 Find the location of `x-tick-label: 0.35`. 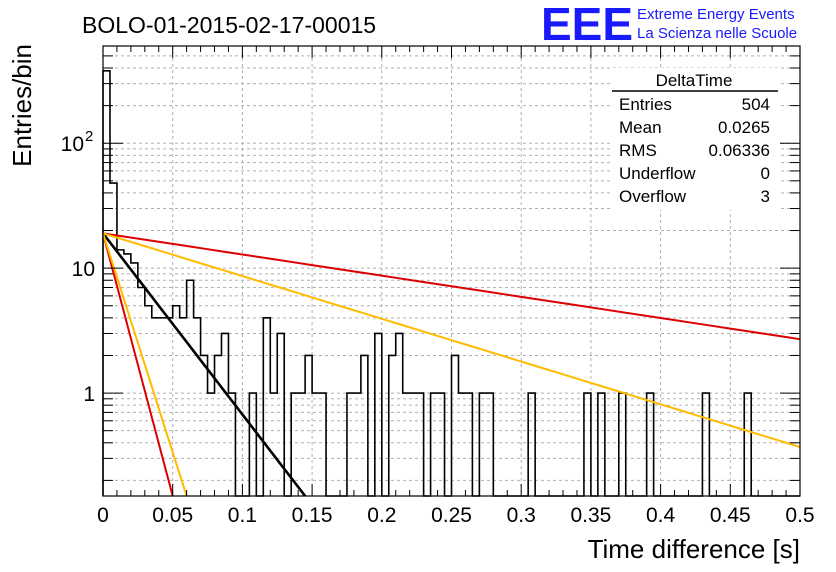

x-tick-label: 0.35 is located at coordinates (590, 515).